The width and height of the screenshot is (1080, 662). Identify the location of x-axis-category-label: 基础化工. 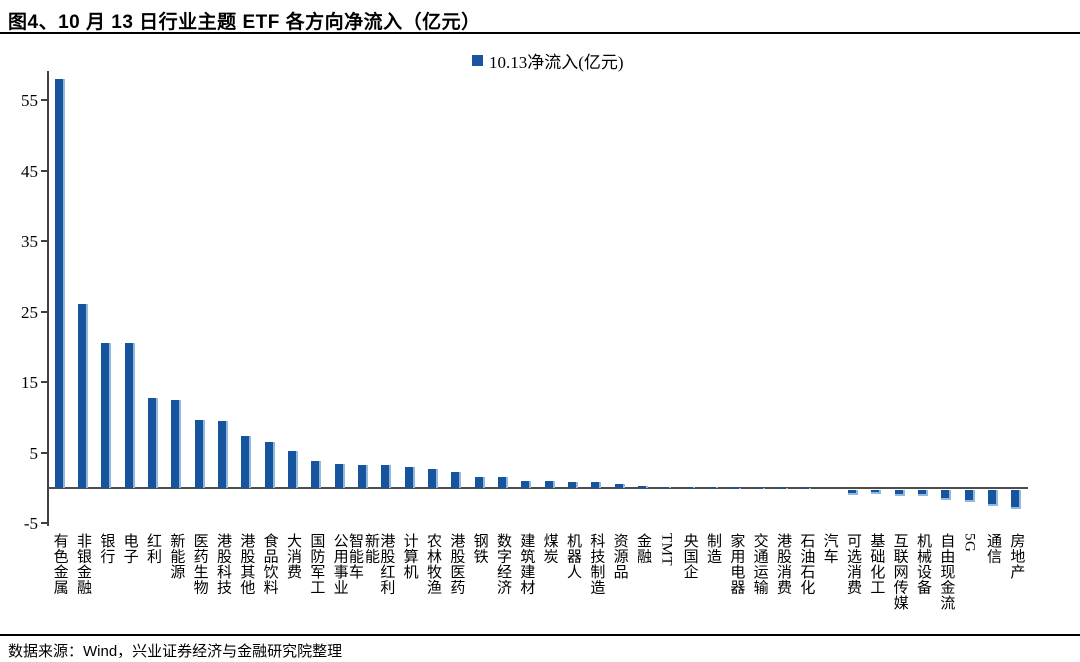
(876, 564).